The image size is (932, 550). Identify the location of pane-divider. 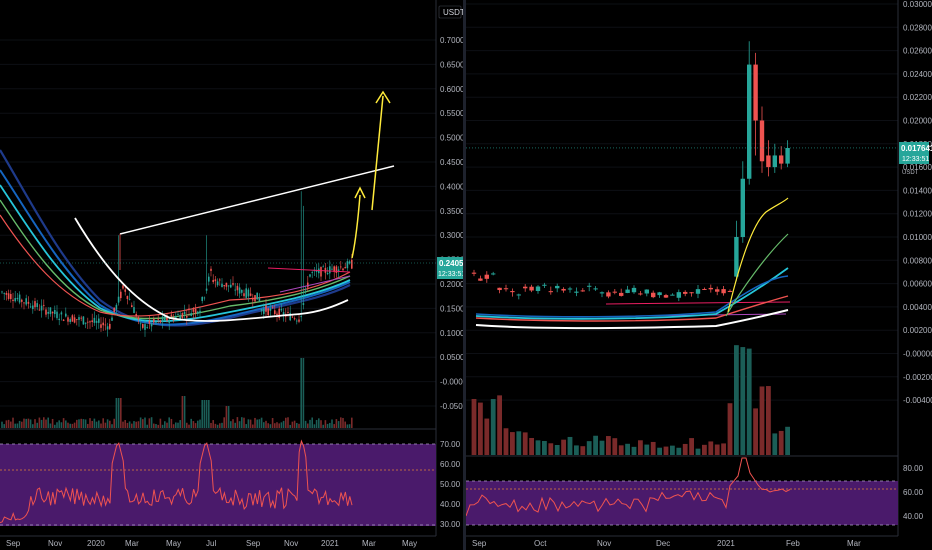
(464, 275).